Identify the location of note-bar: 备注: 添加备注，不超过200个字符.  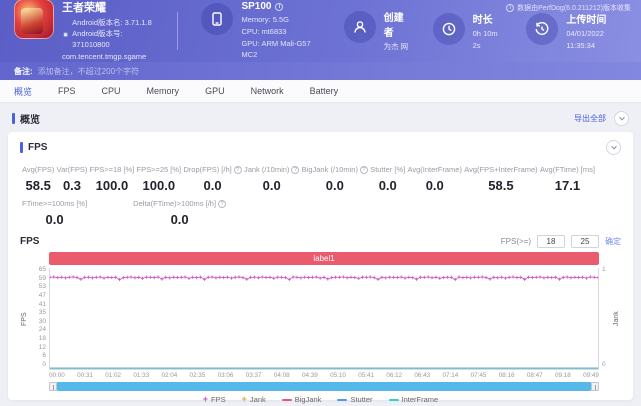
(320, 71).